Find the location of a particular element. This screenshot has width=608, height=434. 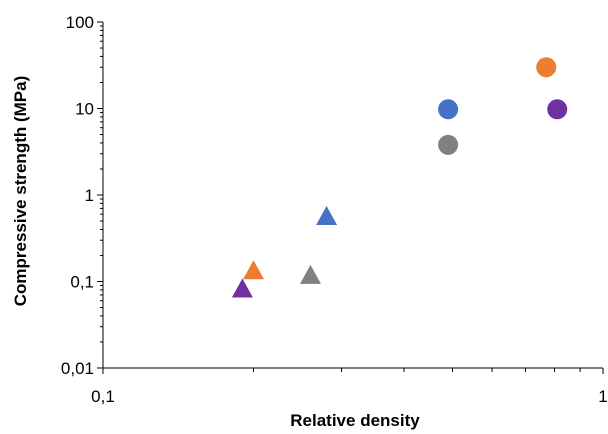

y-tick-label: 0,1 is located at coordinates (82, 282).